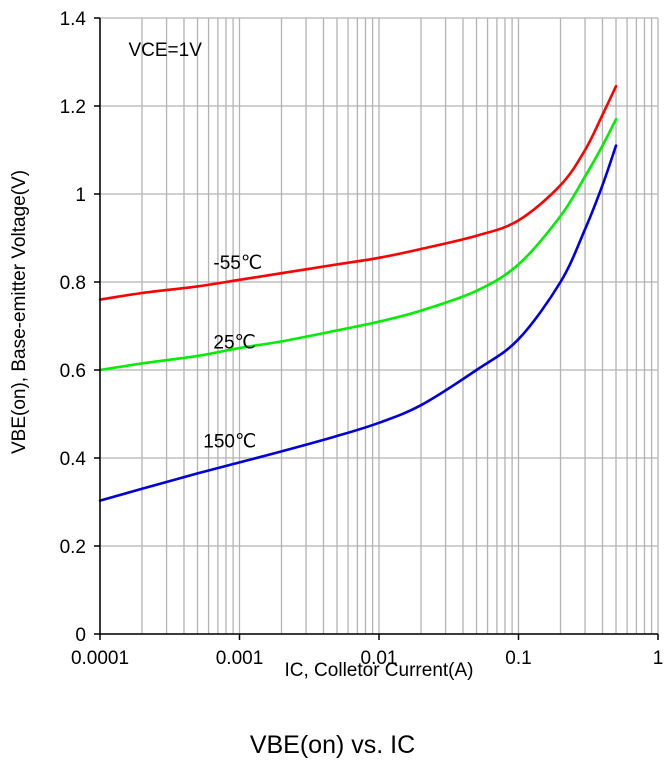 Image resolution: width=665 pixels, height=764 pixels. I want to click on x-tick-label: 1, so click(658, 658).